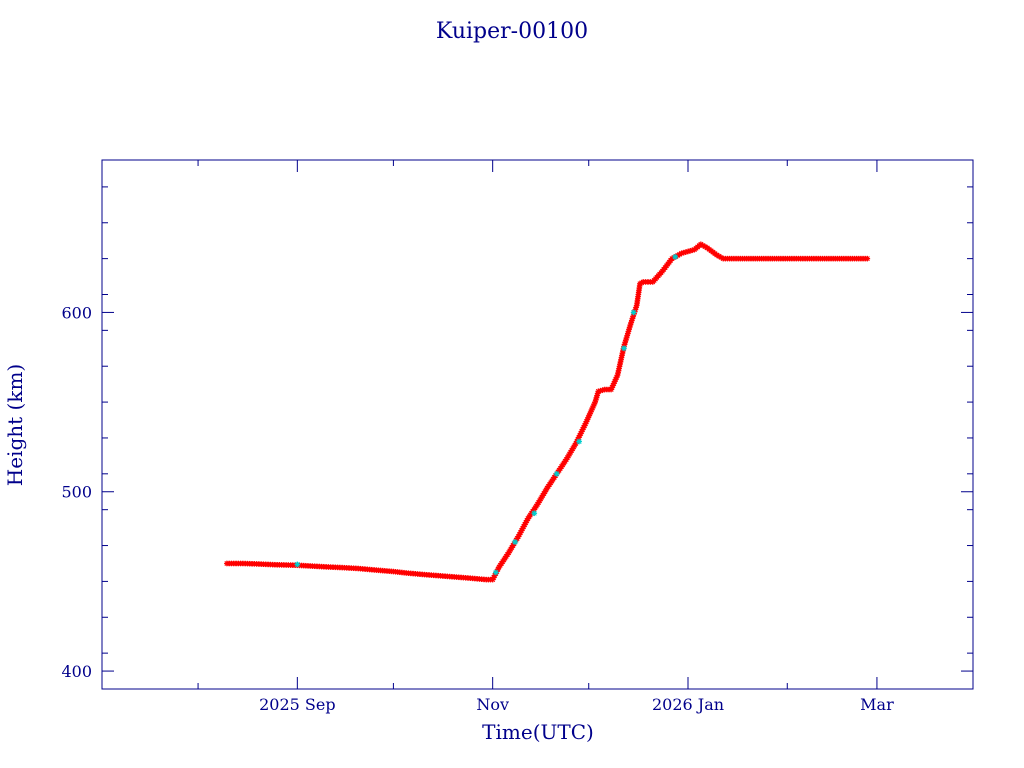  I want to click on y-tick-label: 400, so click(76, 671).